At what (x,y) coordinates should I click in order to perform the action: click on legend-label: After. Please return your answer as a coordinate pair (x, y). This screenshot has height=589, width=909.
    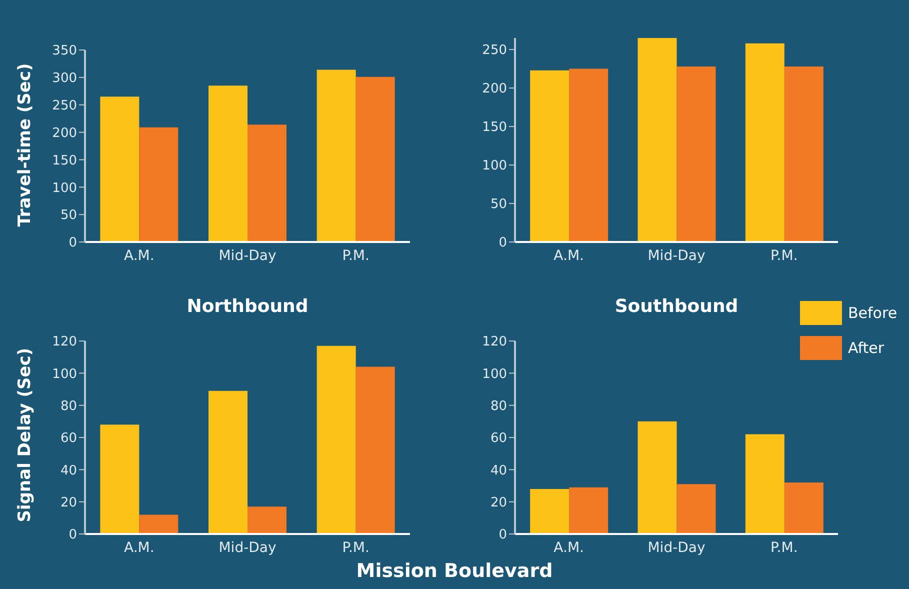
    Looking at the image, I should click on (866, 348).